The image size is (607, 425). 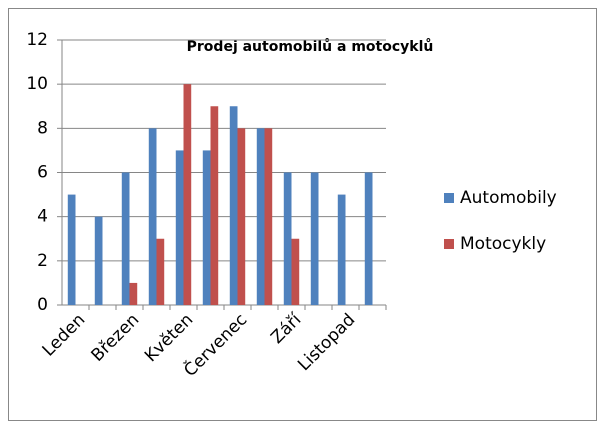 What do you see at coordinates (42, 173) in the screenshot?
I see `y-tick-label: 6` at bounding box center [42, 173].